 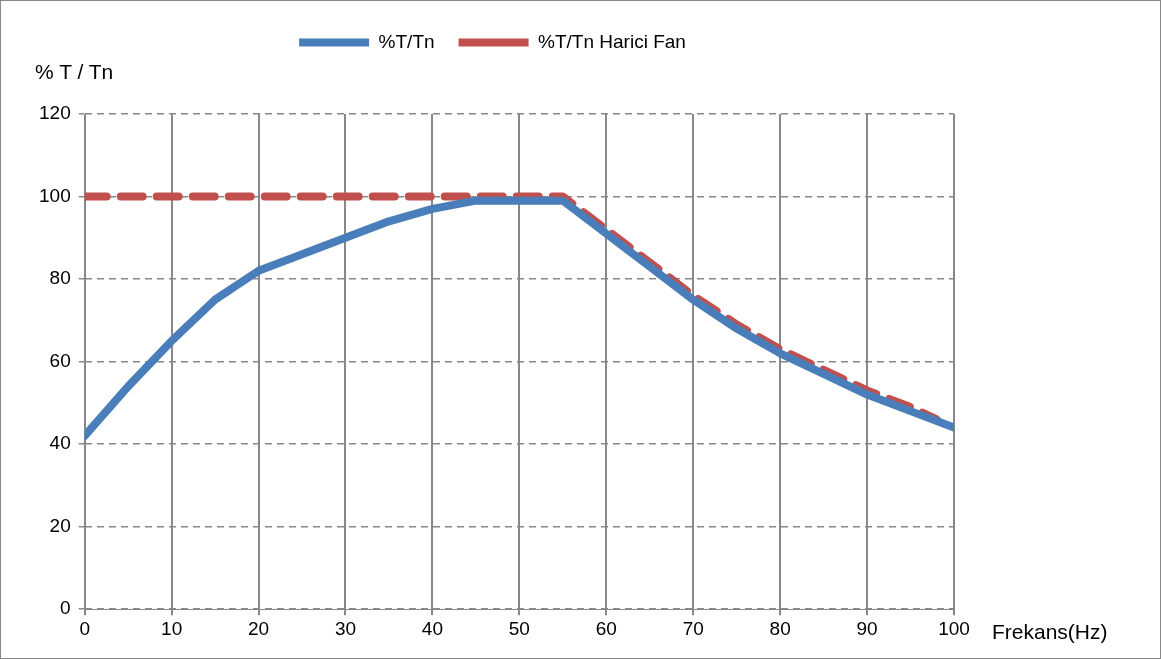 I want to click on x-tick-label: 20, so click(x=258, y=628).